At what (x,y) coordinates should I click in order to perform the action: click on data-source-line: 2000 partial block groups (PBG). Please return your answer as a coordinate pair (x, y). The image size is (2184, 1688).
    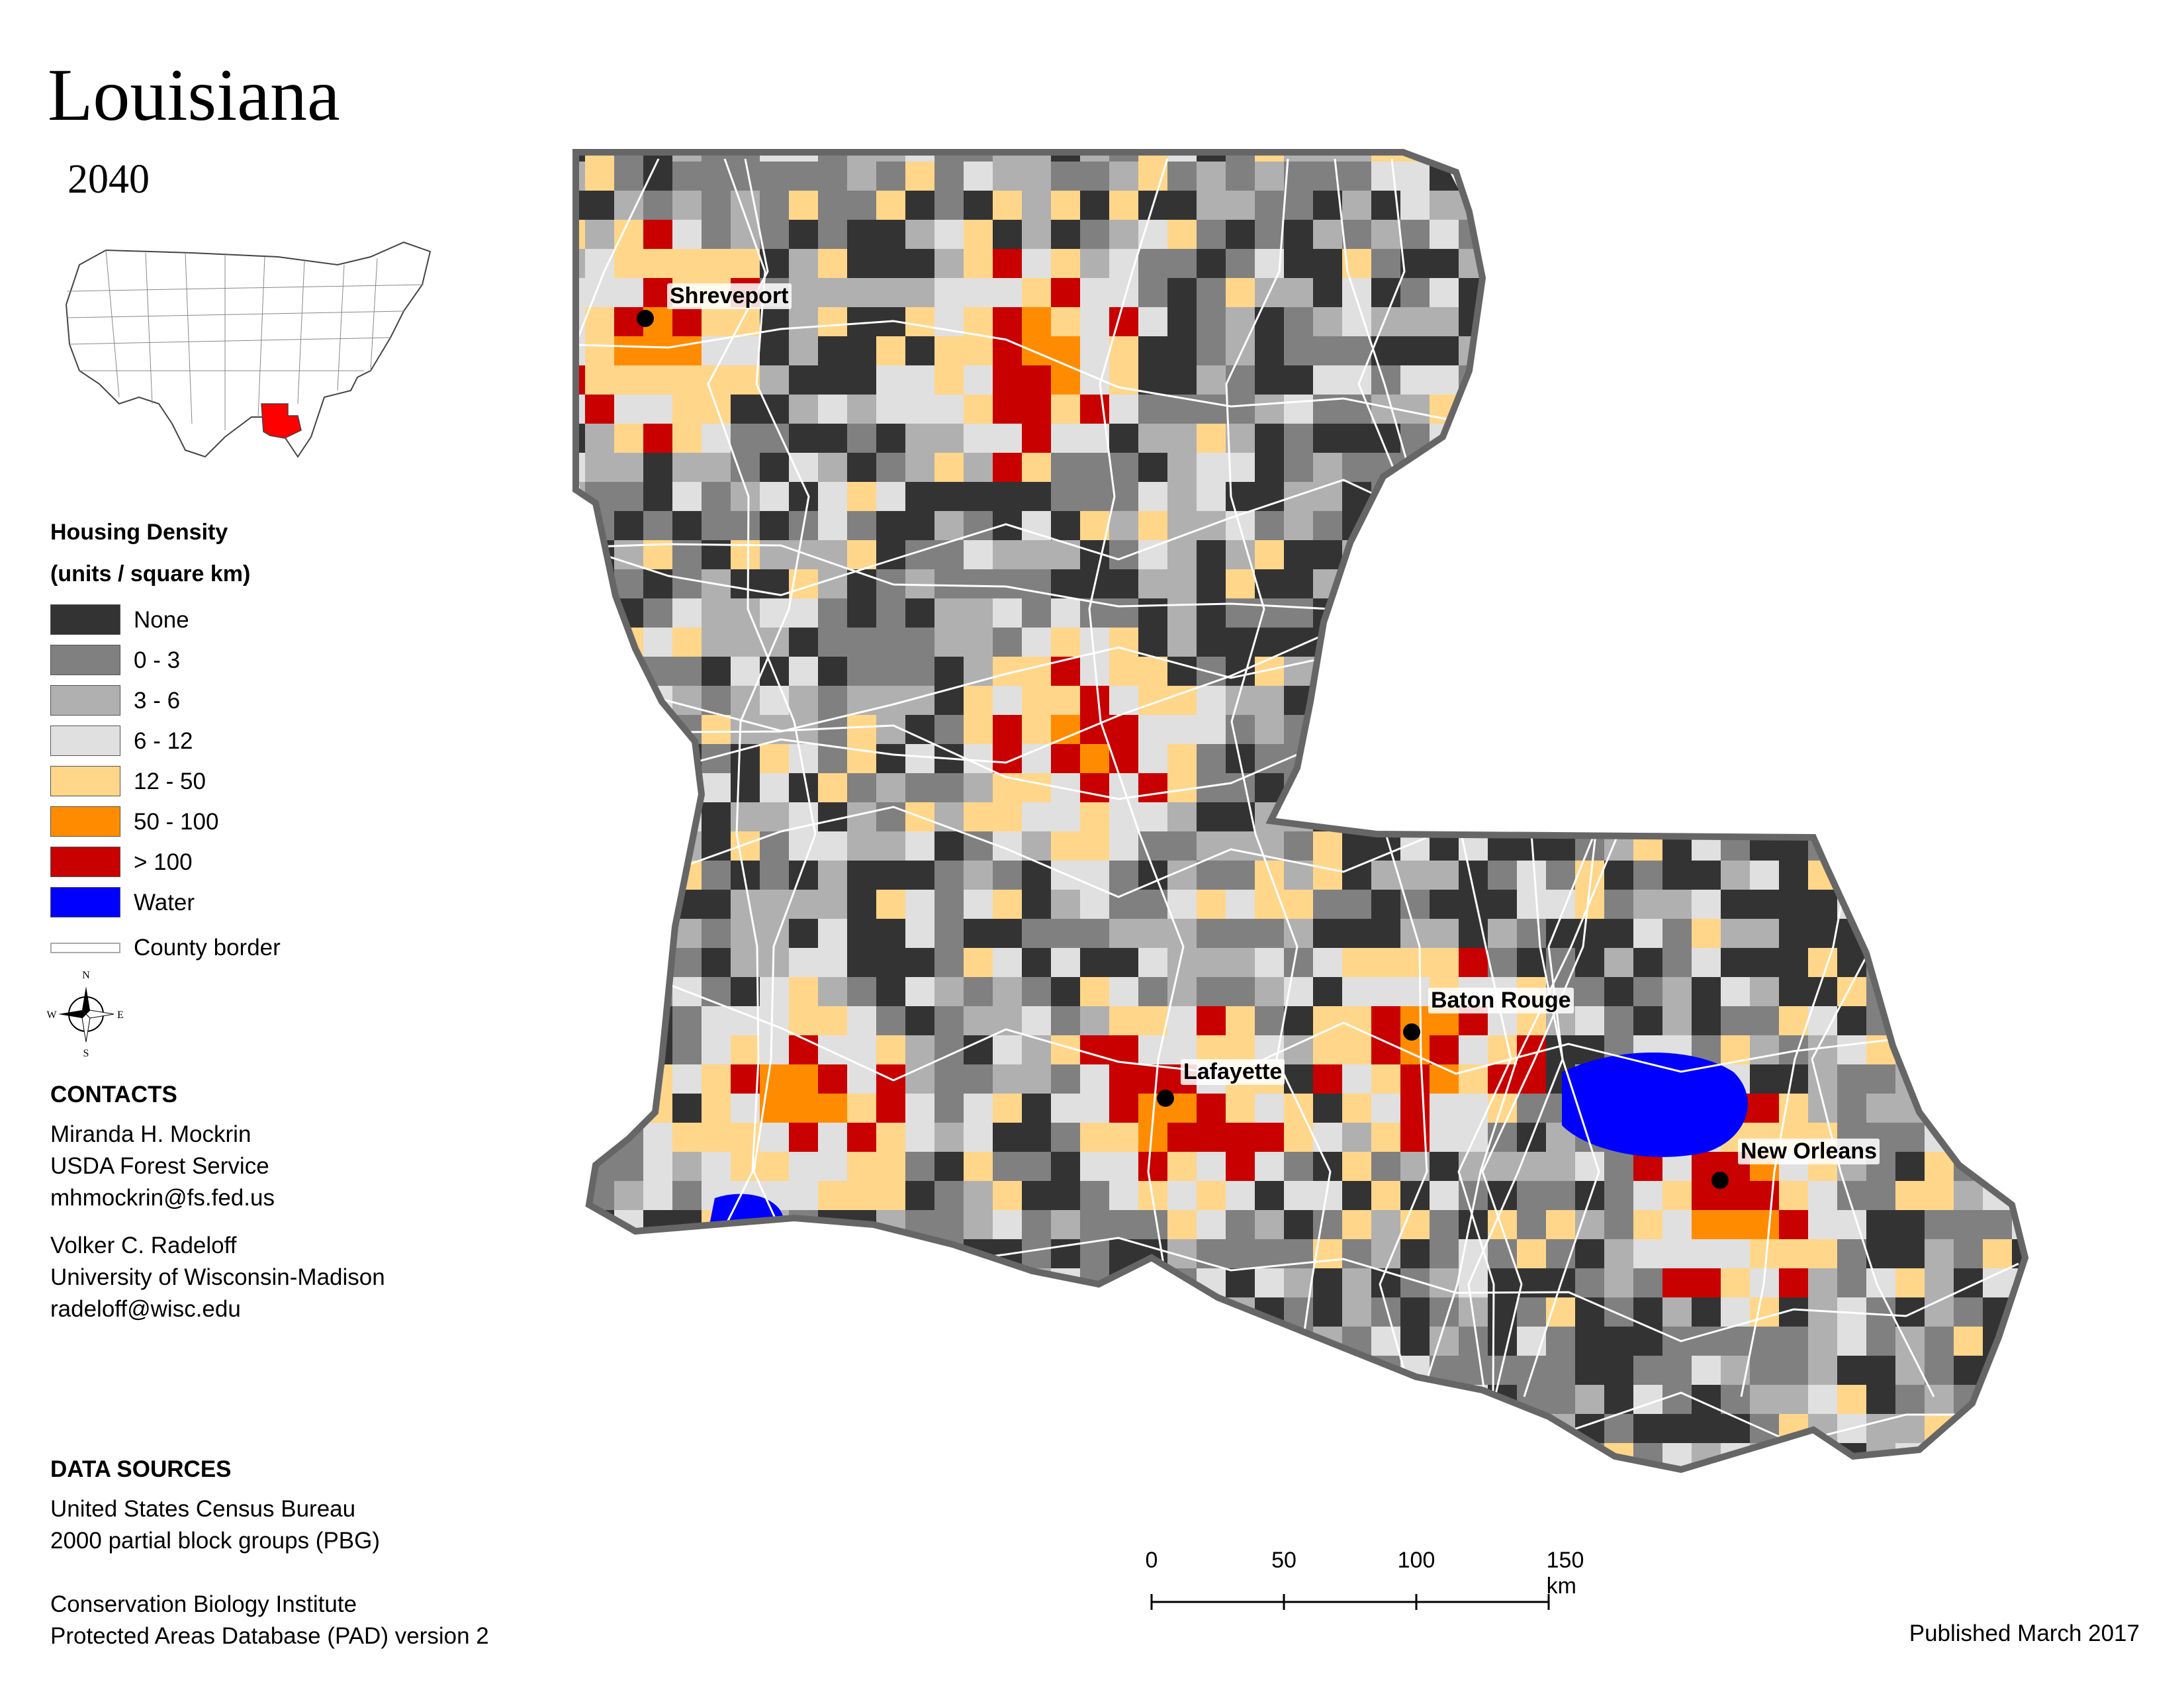
    Looking at the image, I should click on (215, 1541).